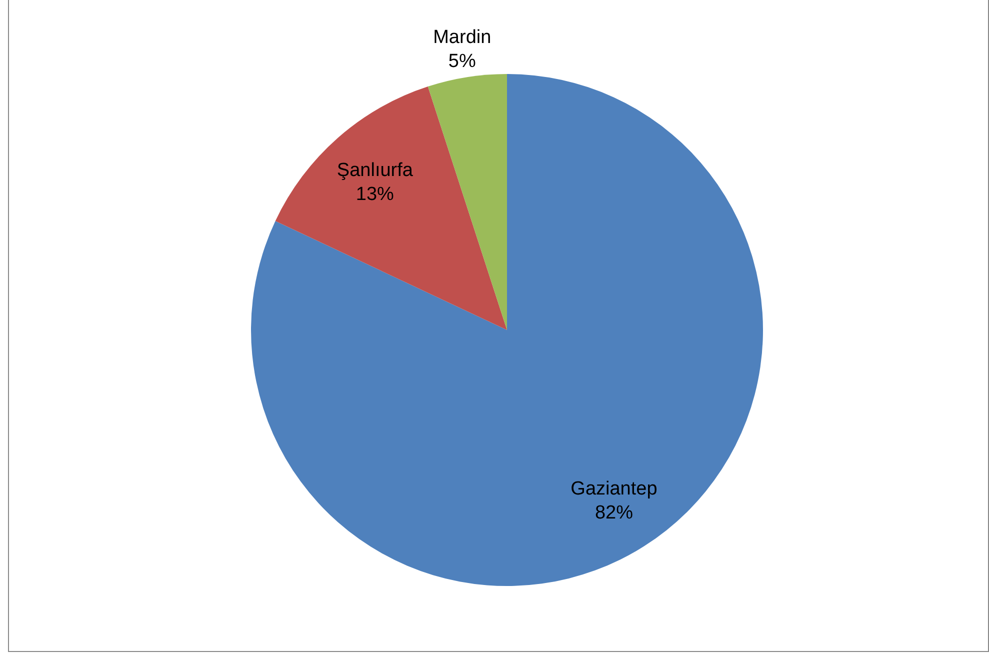 The height and width of the screenshot is (657, 989). I want to click on slice-label: Gaziantep, so click(614, 489).